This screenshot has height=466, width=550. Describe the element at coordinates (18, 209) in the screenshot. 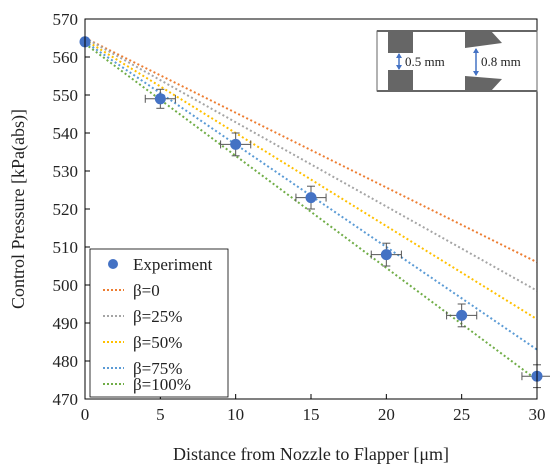

I see `y-axis-title: Control Pressure [kPa(abs)]` at that location.